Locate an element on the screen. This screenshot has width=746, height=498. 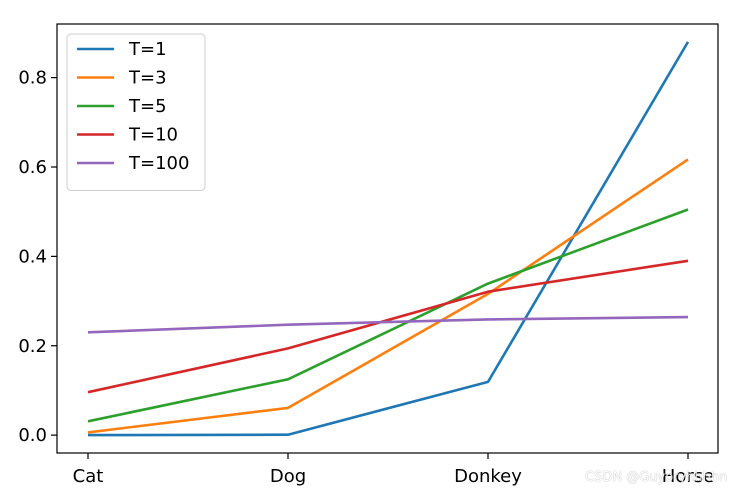
y-tick-label: 0.2 is located at coordinates (32, 346).